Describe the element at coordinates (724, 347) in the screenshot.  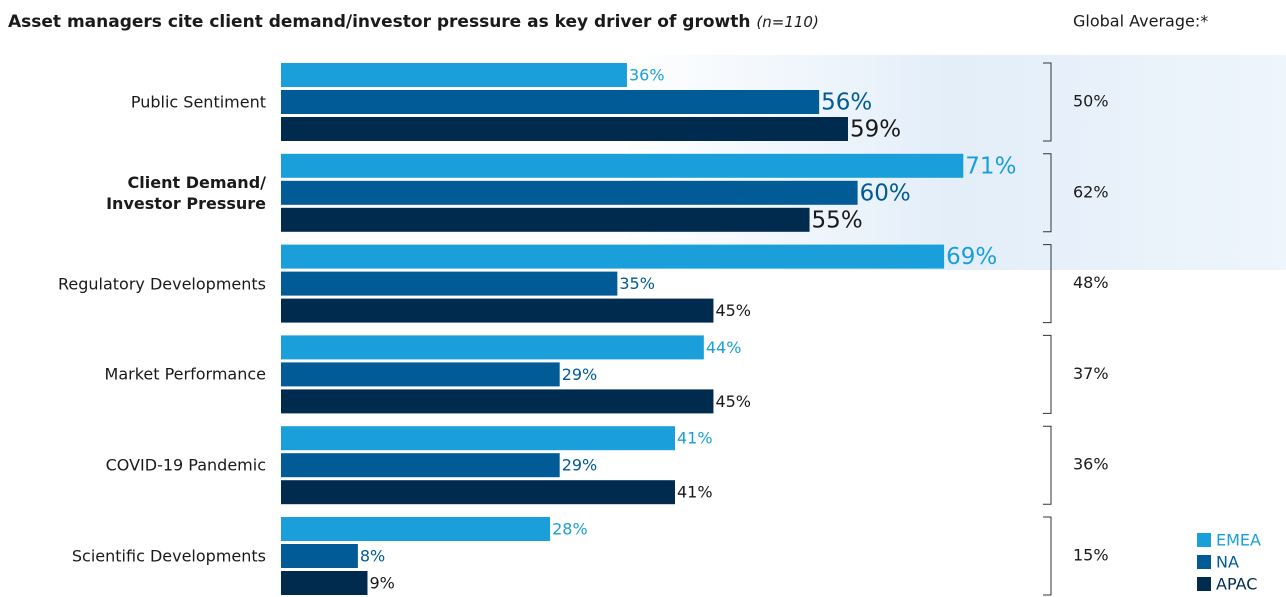
I see `value-label: 44%` at that location.